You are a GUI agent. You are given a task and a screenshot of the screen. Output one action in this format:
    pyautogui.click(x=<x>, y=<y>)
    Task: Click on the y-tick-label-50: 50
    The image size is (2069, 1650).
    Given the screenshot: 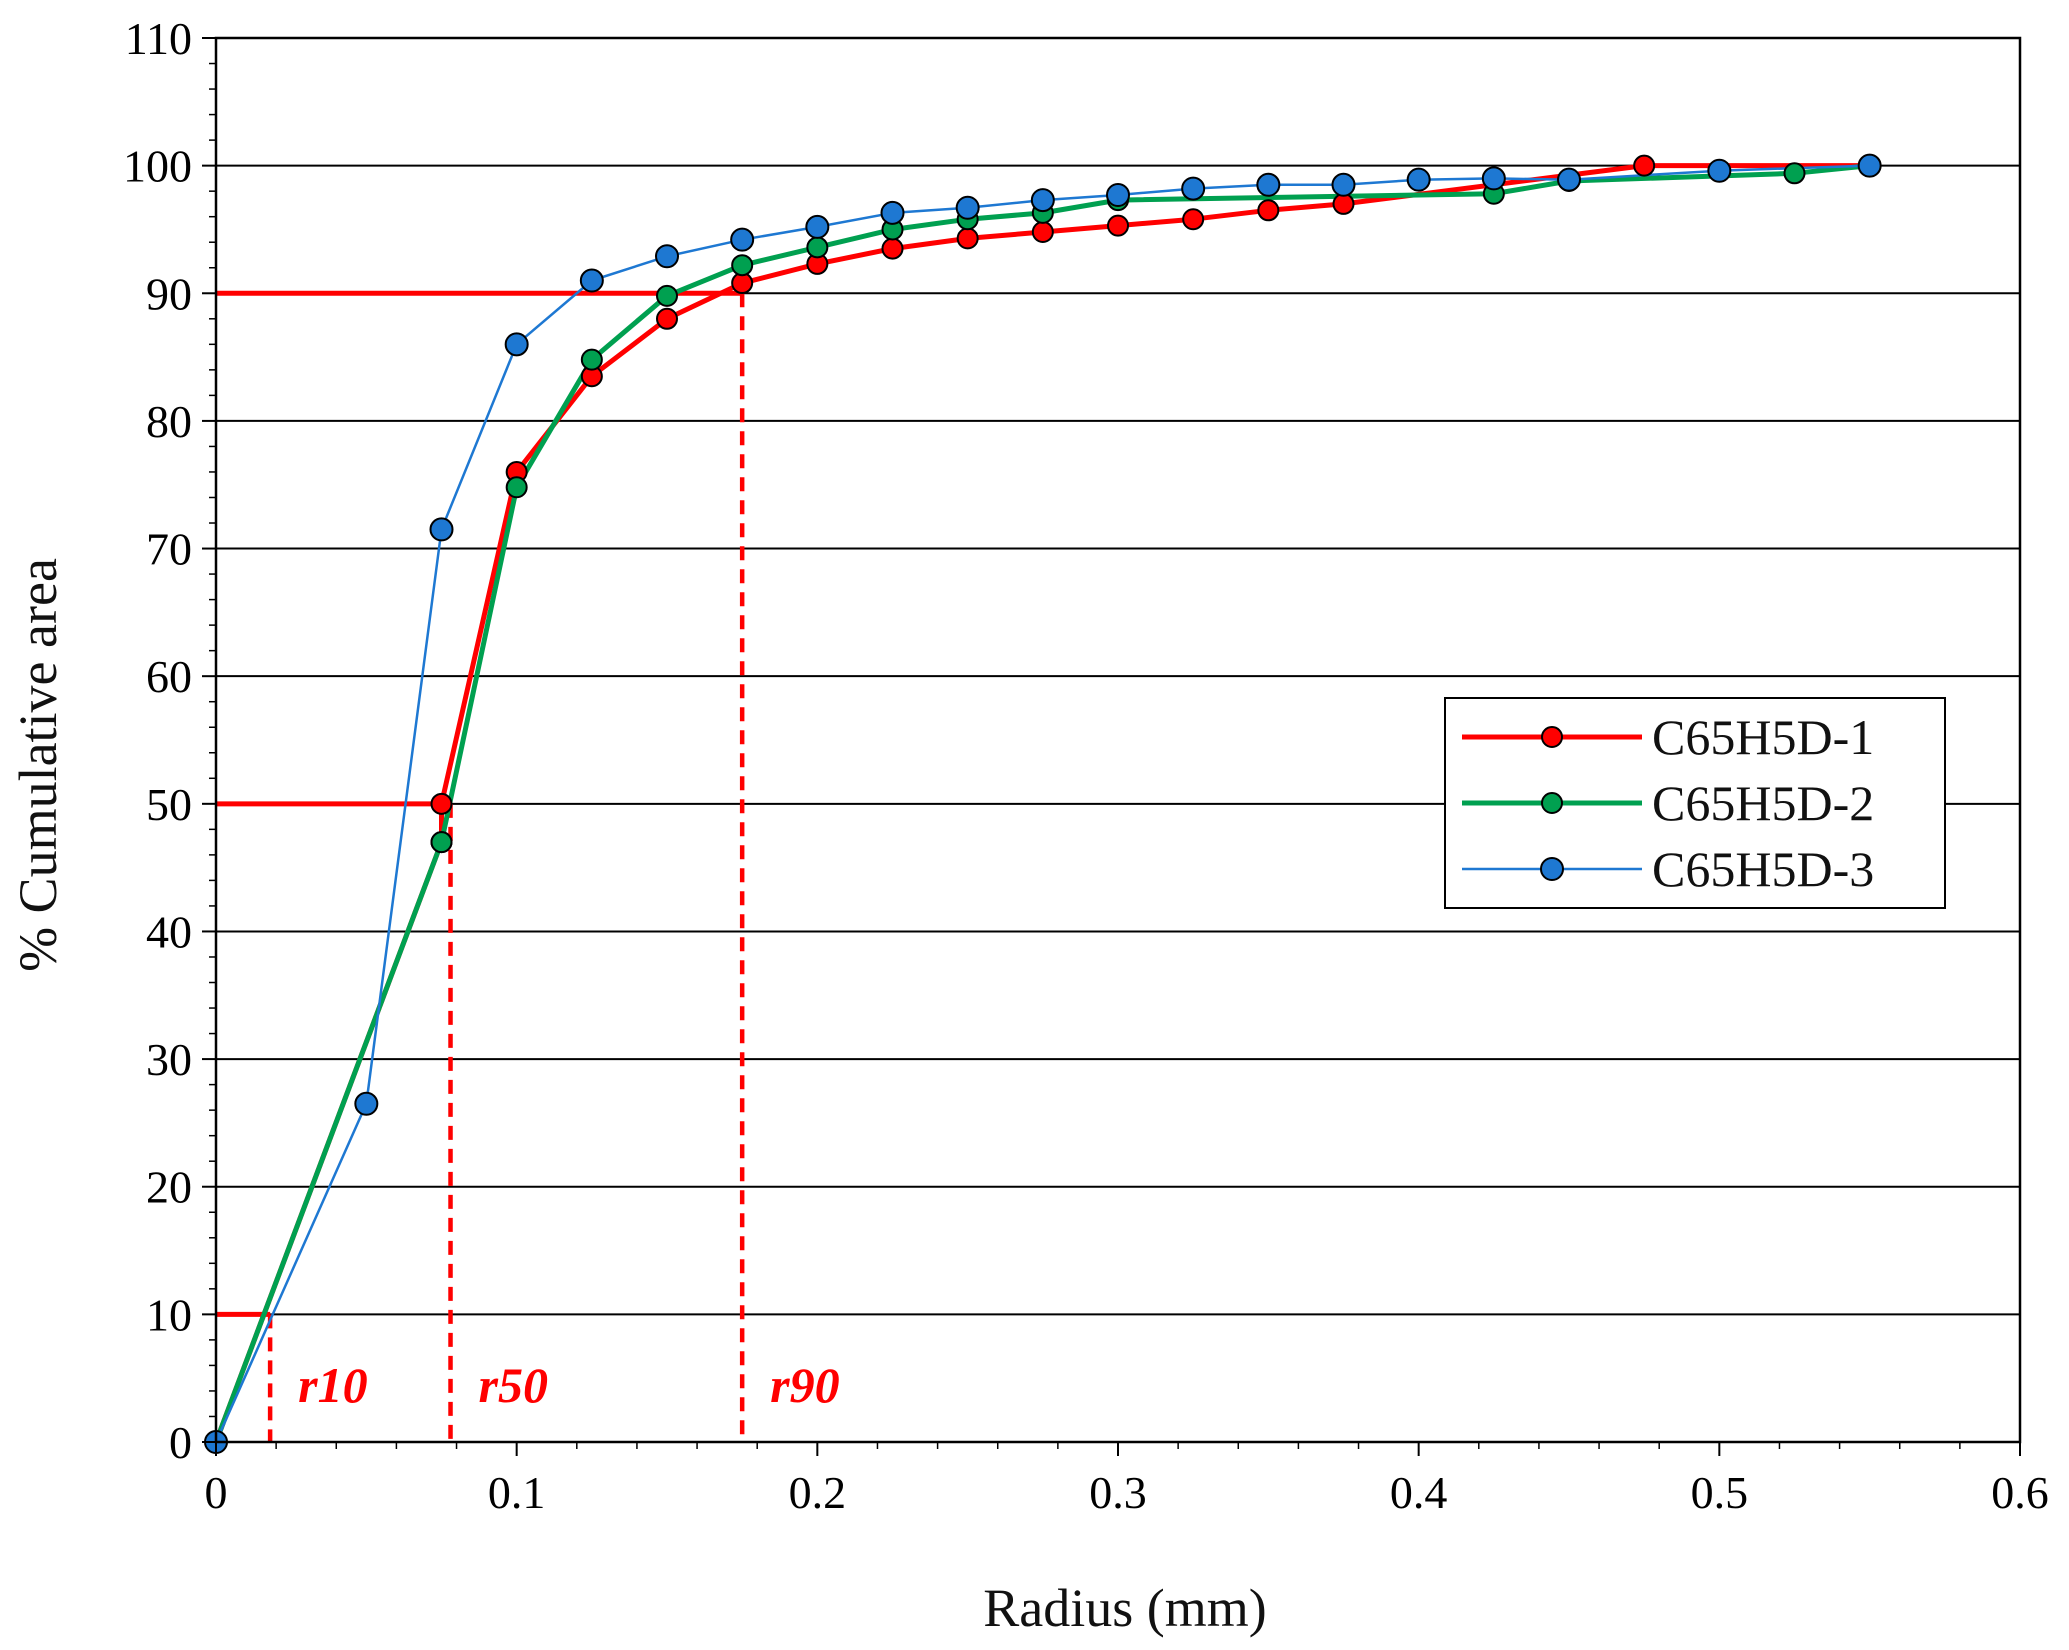 What is the action you would take?
    pyautogui.click(x=169, y=804)
    